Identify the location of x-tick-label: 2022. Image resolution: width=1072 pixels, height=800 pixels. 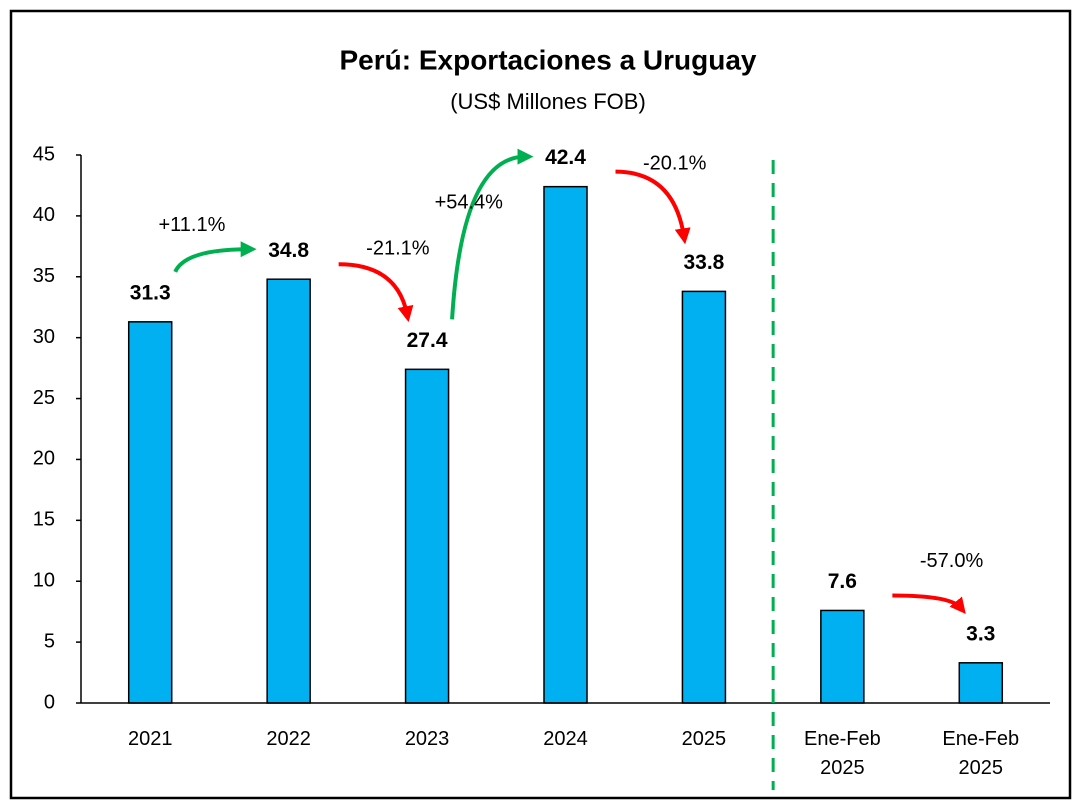
(288, 739).